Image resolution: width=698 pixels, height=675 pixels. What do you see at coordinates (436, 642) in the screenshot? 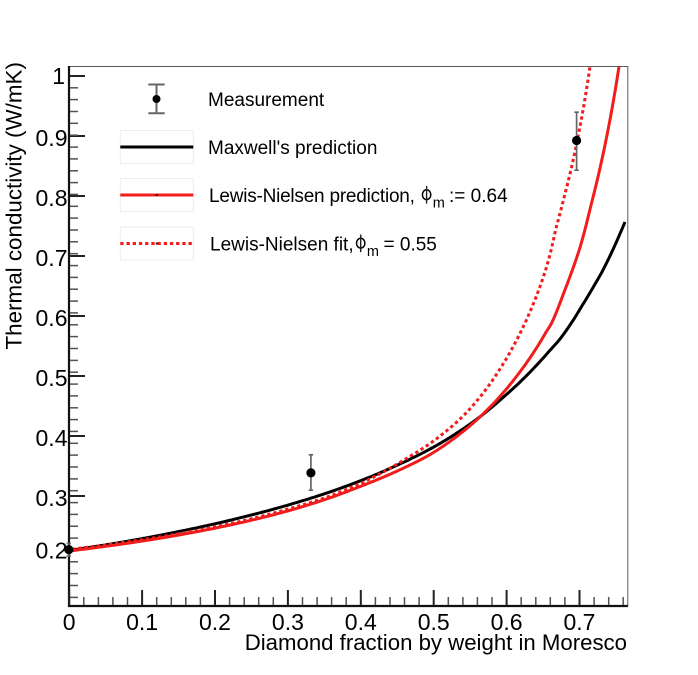
I see `svg-text:Diamond fraction by weight in: Diamond fraction by weight in Moresco` at bounding box center [436, 642].